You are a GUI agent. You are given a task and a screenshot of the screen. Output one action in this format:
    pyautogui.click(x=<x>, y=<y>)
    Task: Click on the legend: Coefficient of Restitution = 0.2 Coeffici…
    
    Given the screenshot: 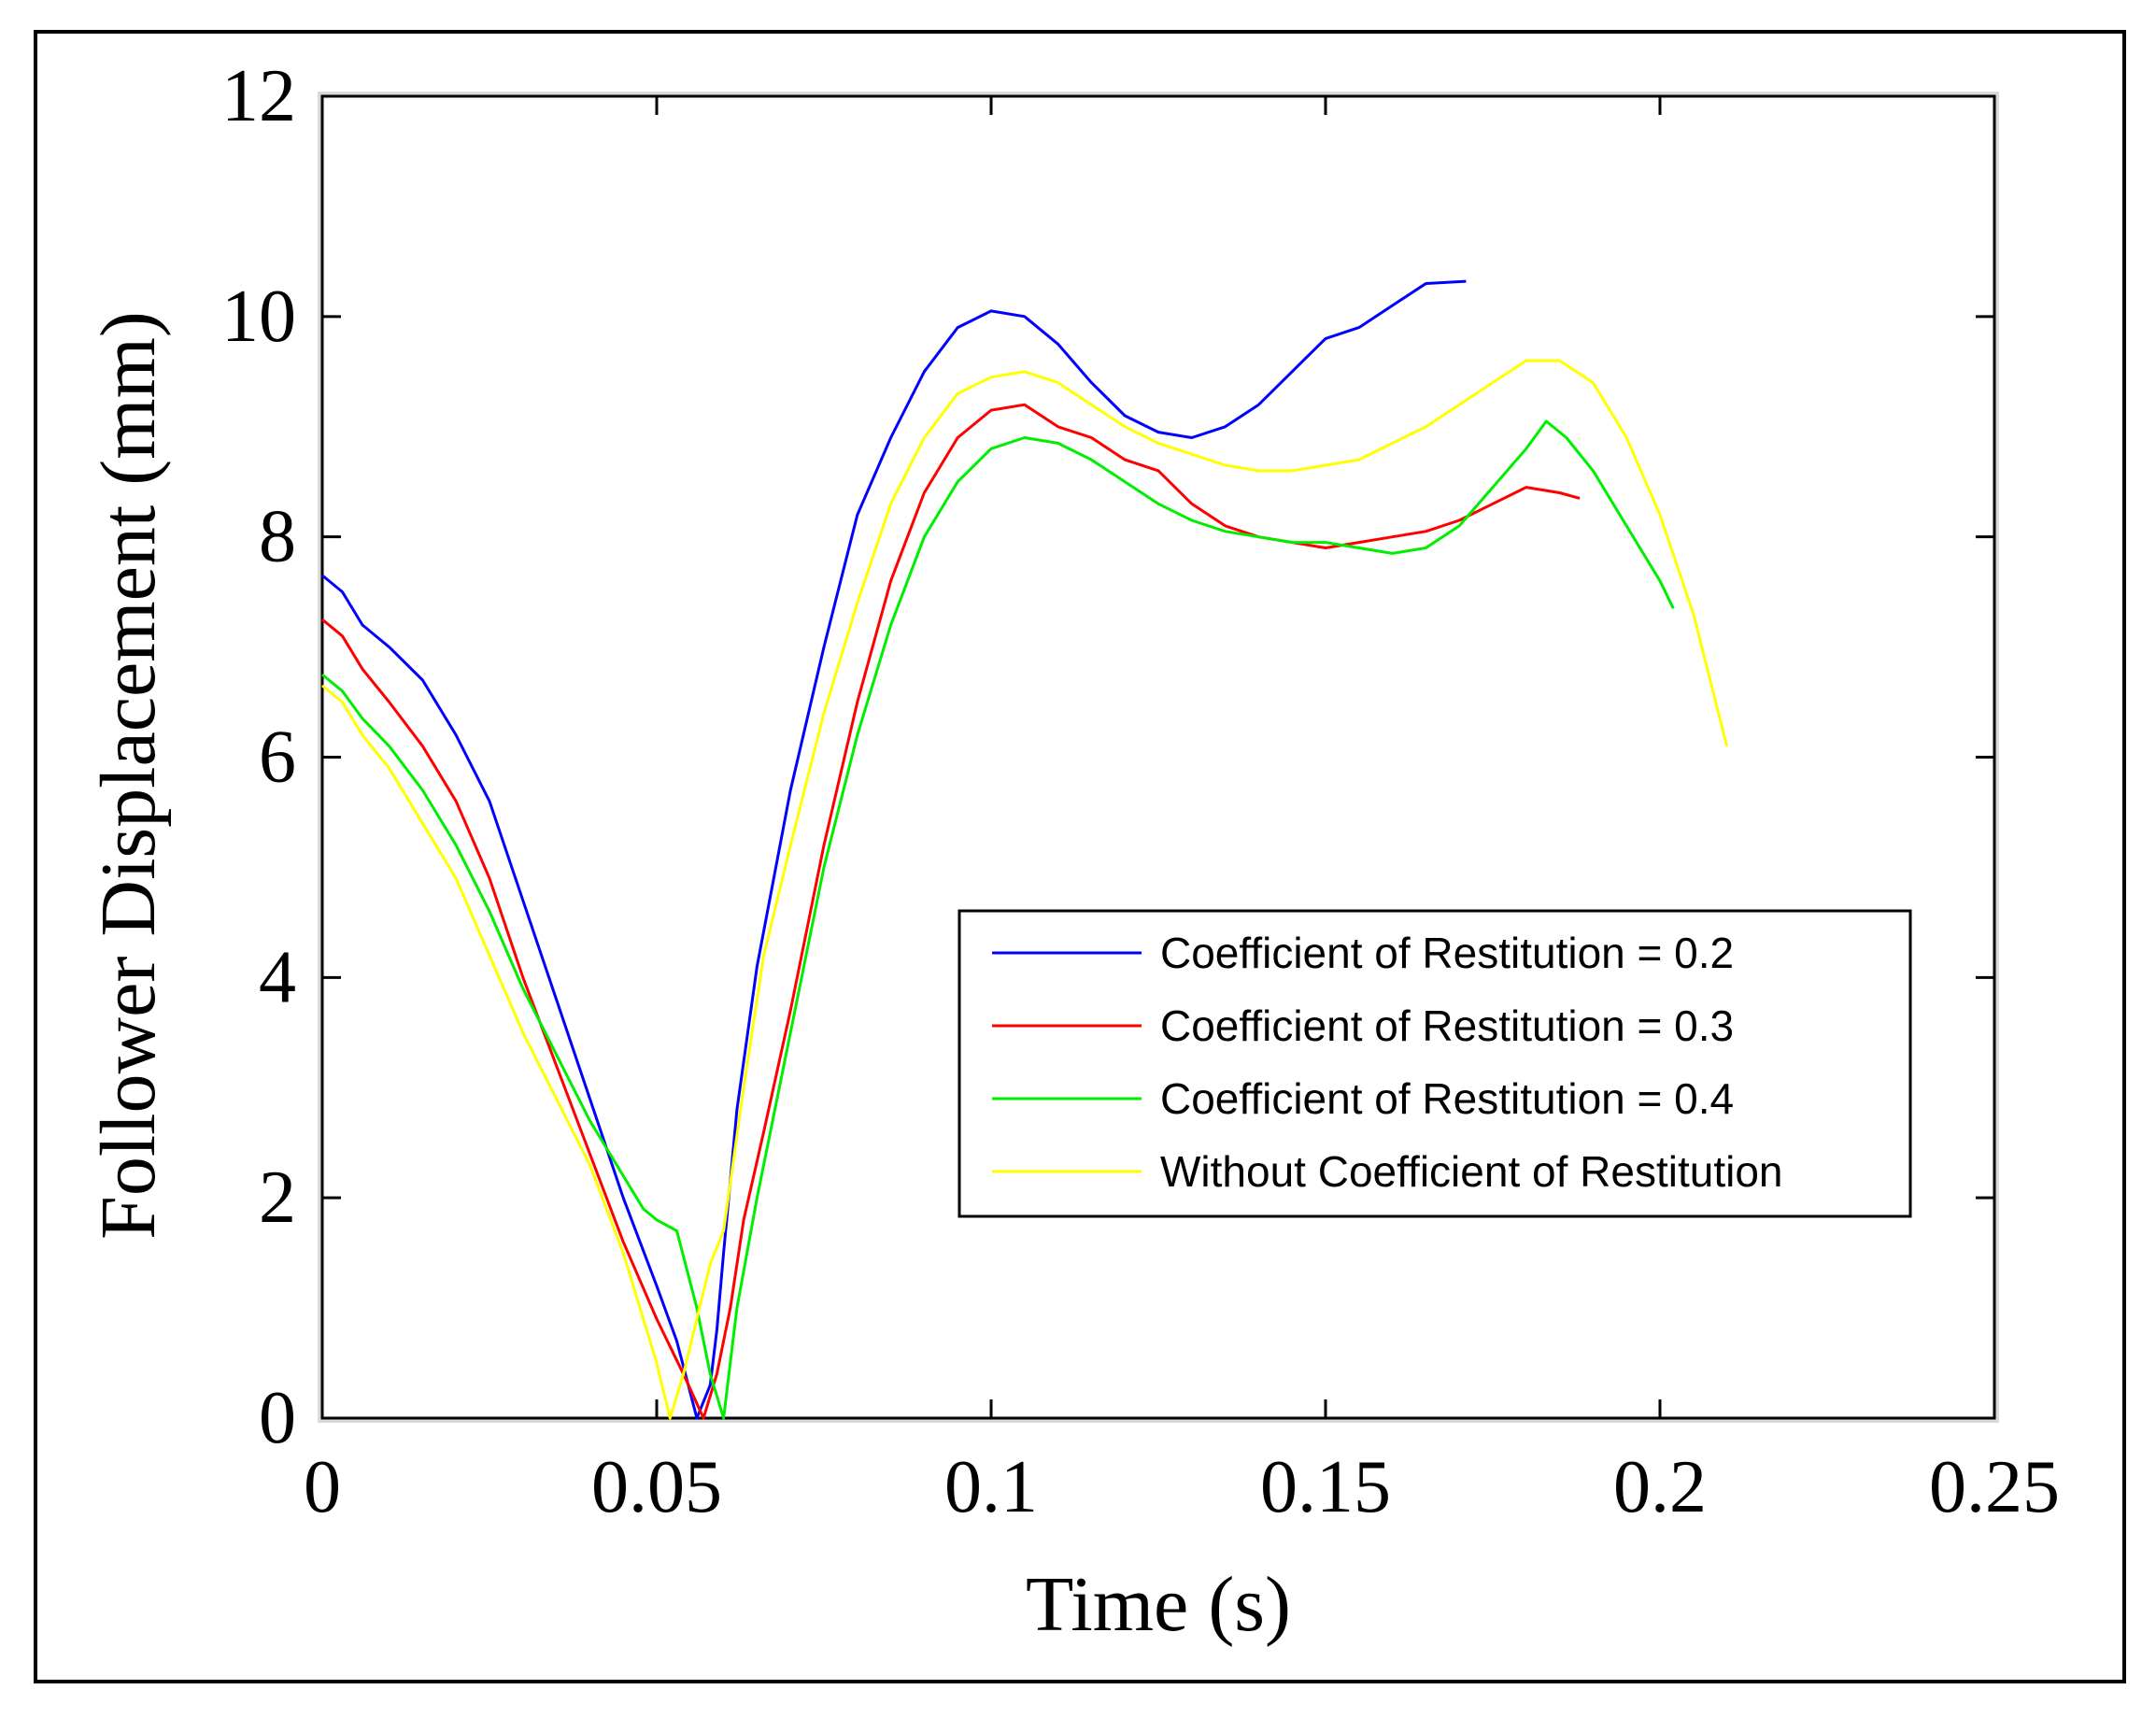 What is the action you would take?
    pyautogui.click(x=1434, y=1063)
    